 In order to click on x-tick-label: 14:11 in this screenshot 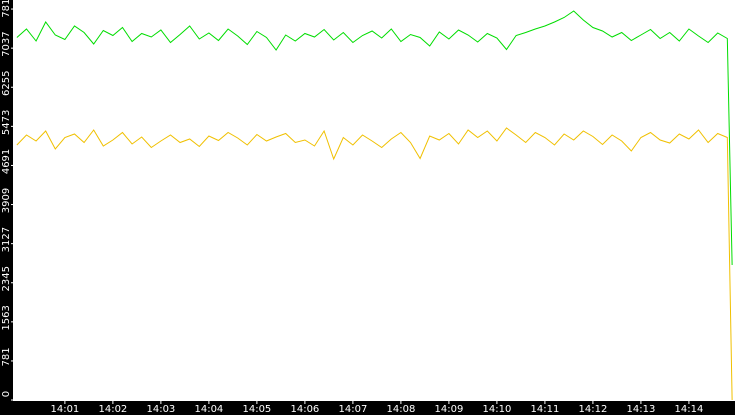, I will do `click(544, 409)`.